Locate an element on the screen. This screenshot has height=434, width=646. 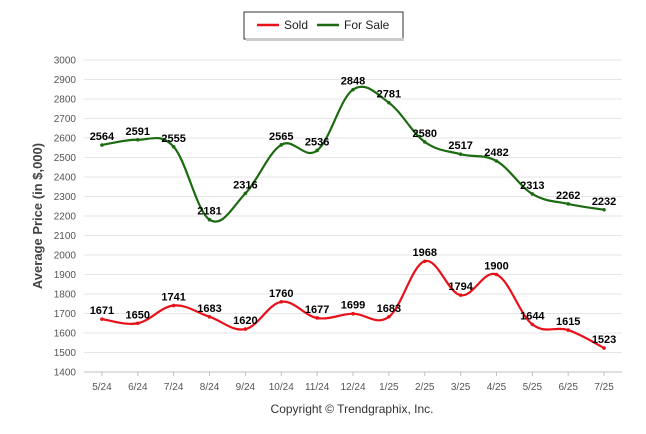
y-tick-label: 2100 is located at coordinates (65, 236).